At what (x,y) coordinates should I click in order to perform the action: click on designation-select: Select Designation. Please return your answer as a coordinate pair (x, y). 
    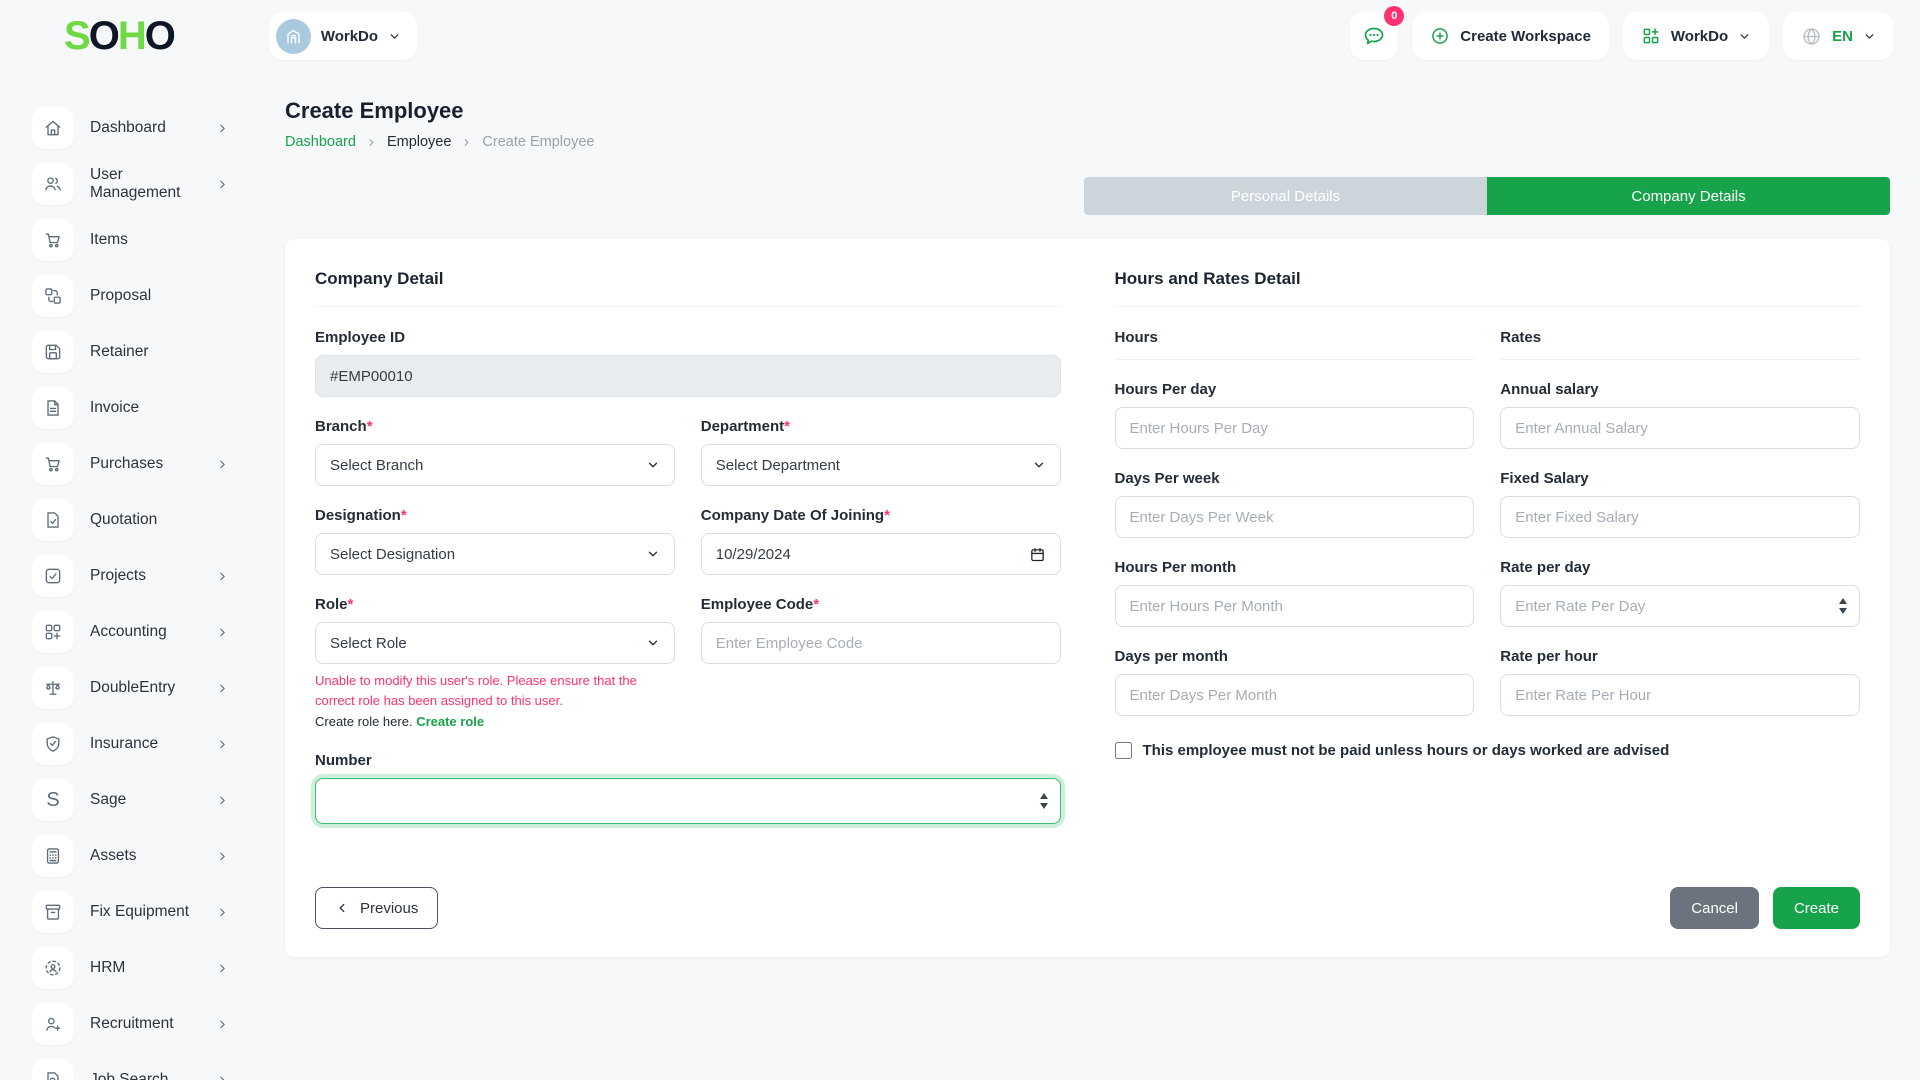
    Looking at the image, I should click on (495, 554).